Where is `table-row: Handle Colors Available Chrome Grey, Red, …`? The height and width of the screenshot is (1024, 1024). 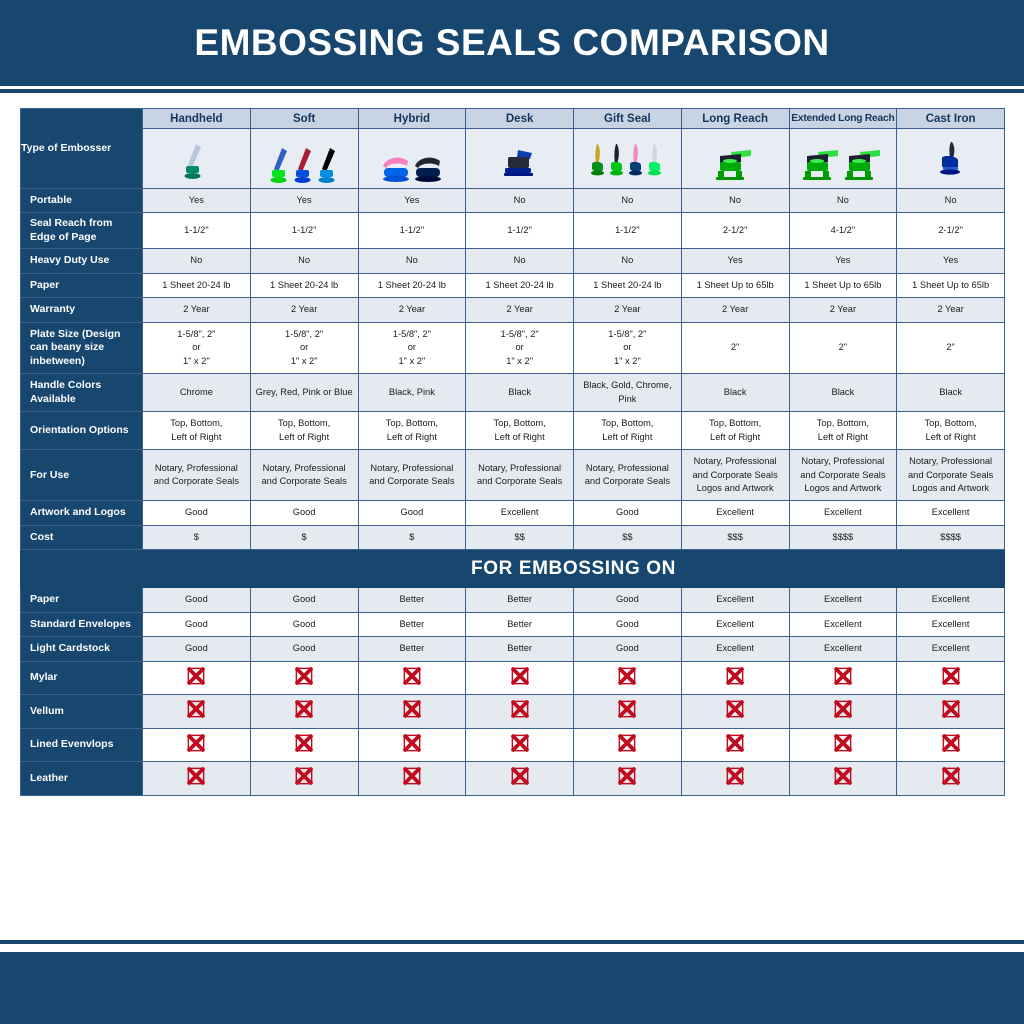 table-row: Handle Colors Available Chrome Grey, Red, … is located at coordinates (512, 393).